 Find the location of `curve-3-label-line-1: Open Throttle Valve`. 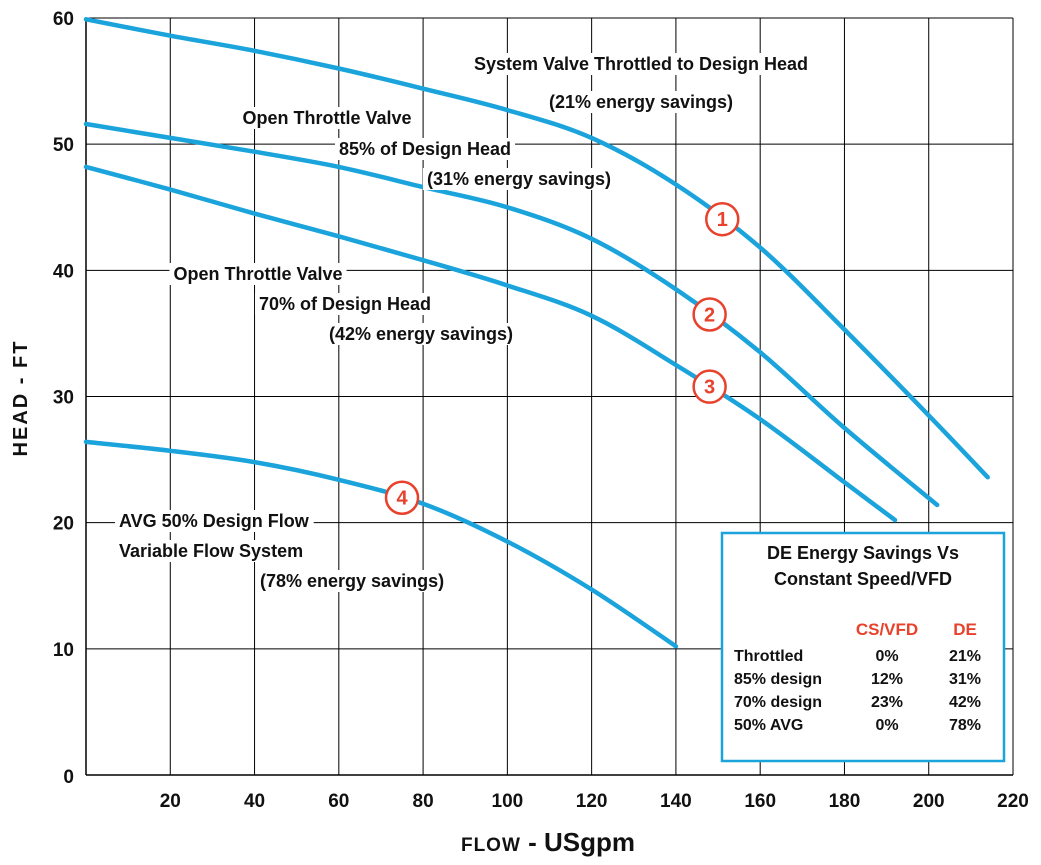

curve-3-label-line-1: Open Throttle Valve is located at coordinates (257, 274).